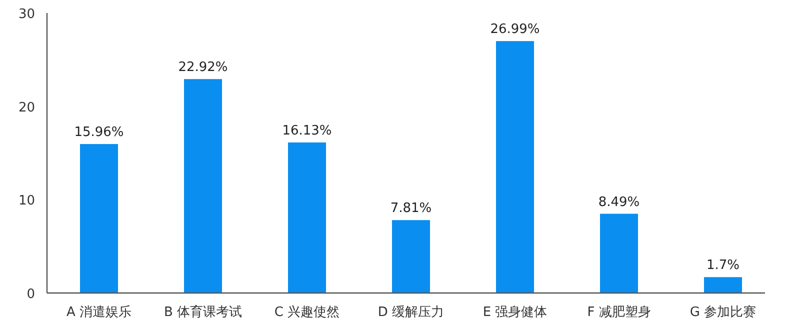 This screenshot has width=800, height=328. Describe the element at coordinates (26, 108) in the screenshot. I see `y-tick-label: 20` at that location.